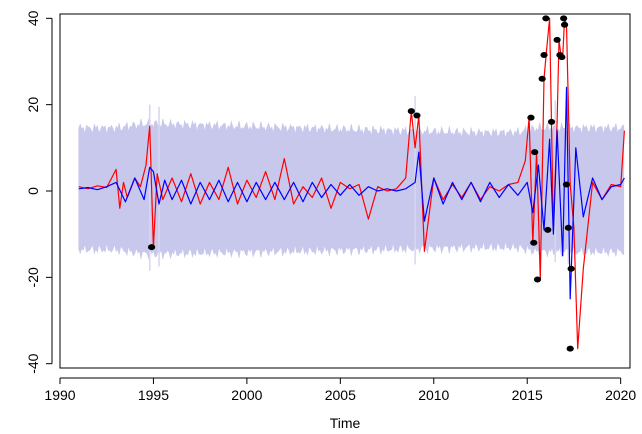 Image resolution: width=642 pixels, height=434 pixels. Describe the element at coordinates (33, 18) in the screenshot. I see `y-tick-label: 40` at that location.